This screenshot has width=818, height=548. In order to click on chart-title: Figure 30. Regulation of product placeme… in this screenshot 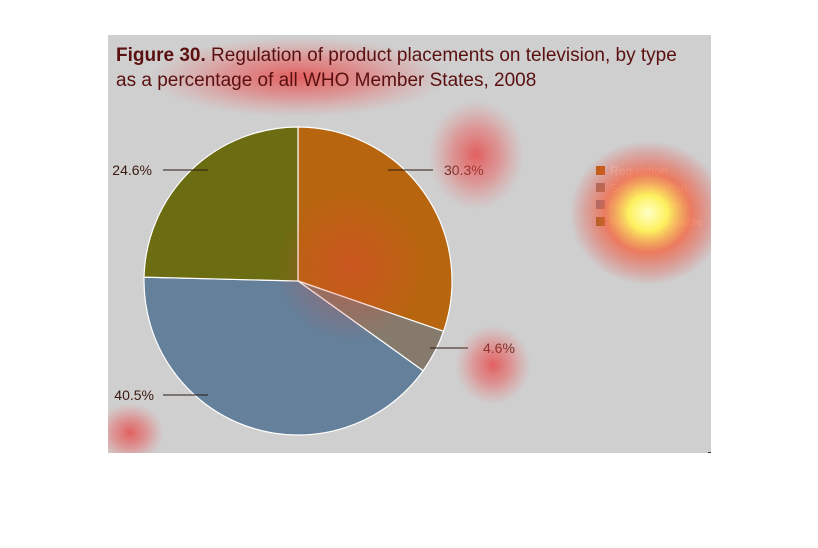, I will do `click(396, 68)`.